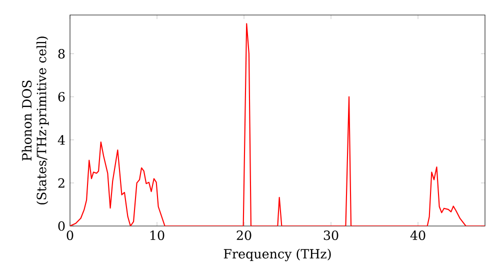 This screenshot has height=280, width=500. Describe the element at coordinates (35, 120) in the screenshot. I see `y-axis-title: Phonon DOS (States/THz·primitive cell)` at that location.